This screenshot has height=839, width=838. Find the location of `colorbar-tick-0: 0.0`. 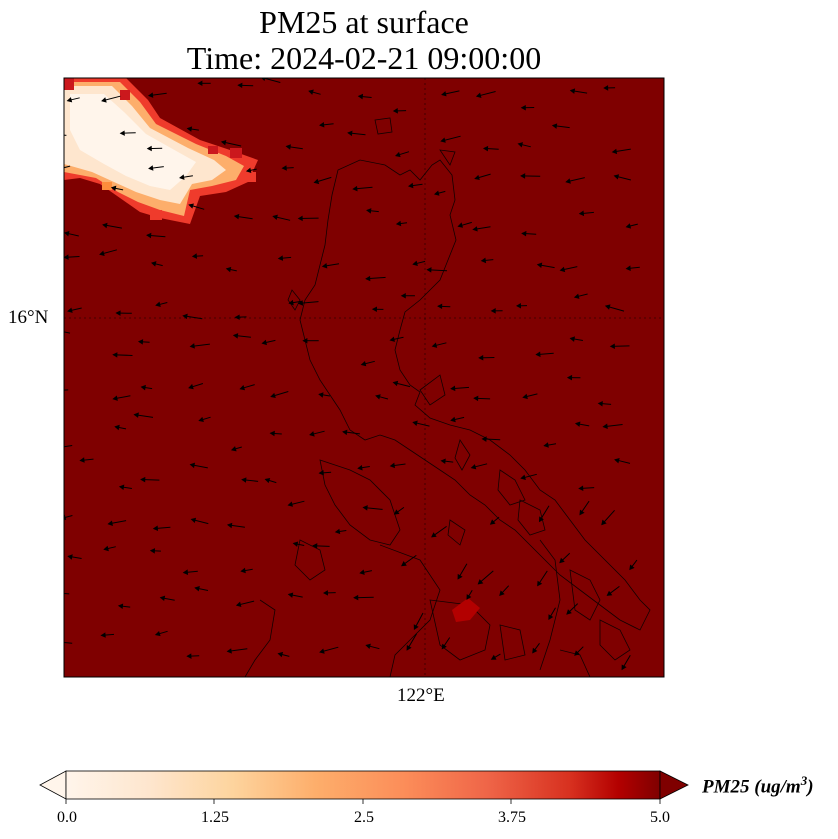

colorbar-tick-0: 0.0 is located at coordinates (67, 817).